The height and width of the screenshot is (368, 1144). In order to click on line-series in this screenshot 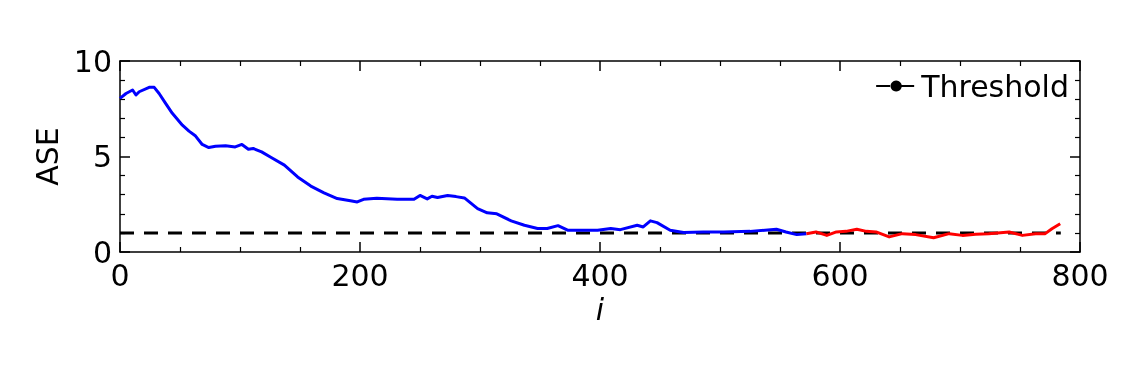, I will do `click(933, 231)`.